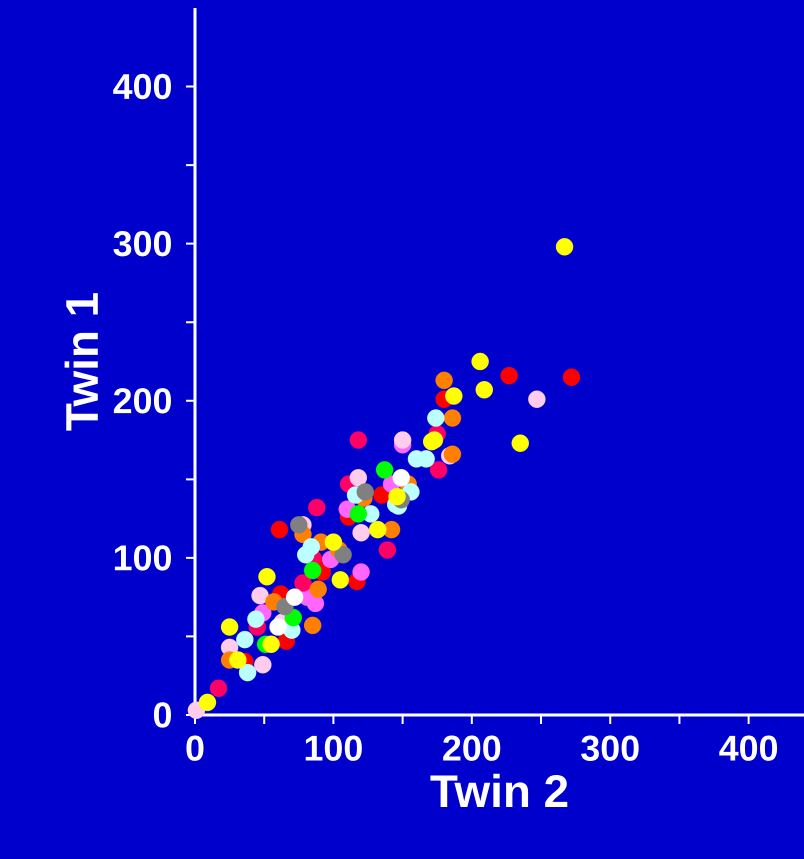 The width and height of the screenshot is (804, 859). I want to click on x-tick-label: 400, so click(748, 748).